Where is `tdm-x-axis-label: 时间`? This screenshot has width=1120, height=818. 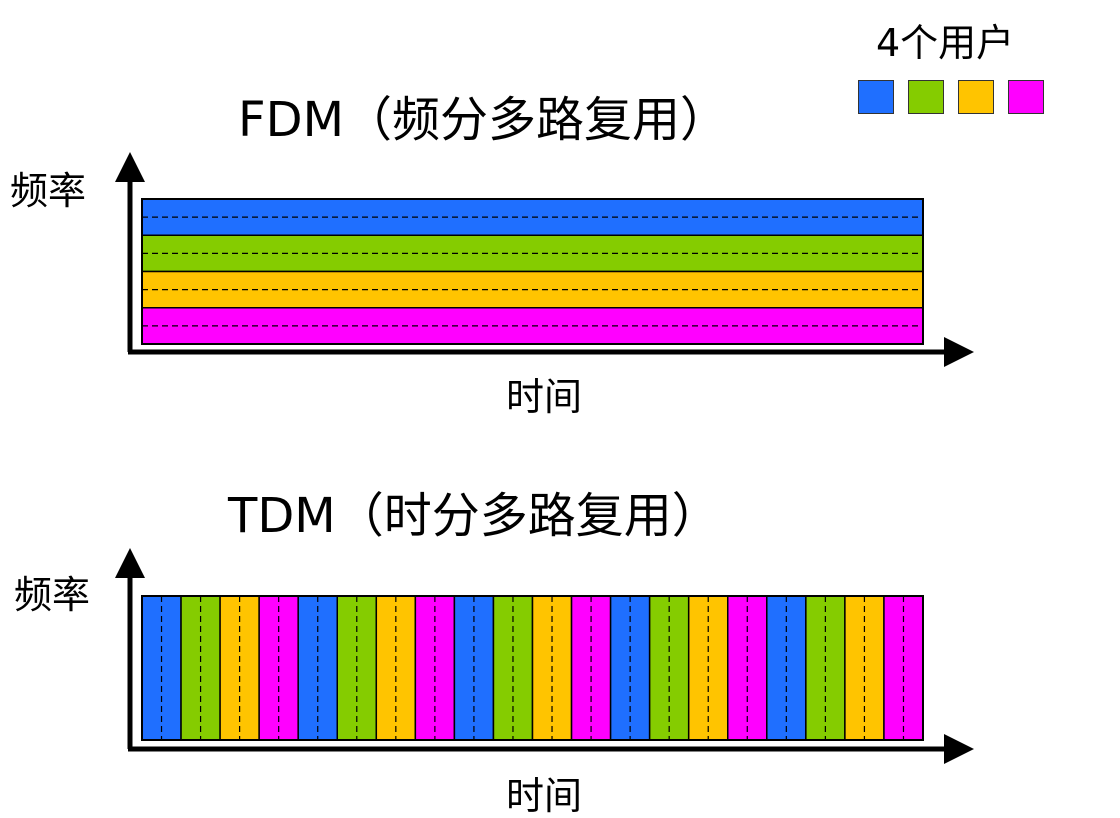 tdm-x-axis-label: 时间 is located at coordinates (544, 796).